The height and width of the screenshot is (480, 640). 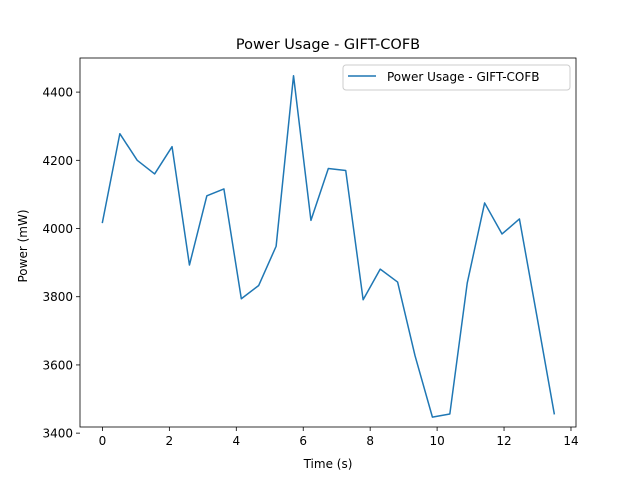 I want to click on legend-label: Power Usage - GIFT-COFB, so click(x=463, y=77).